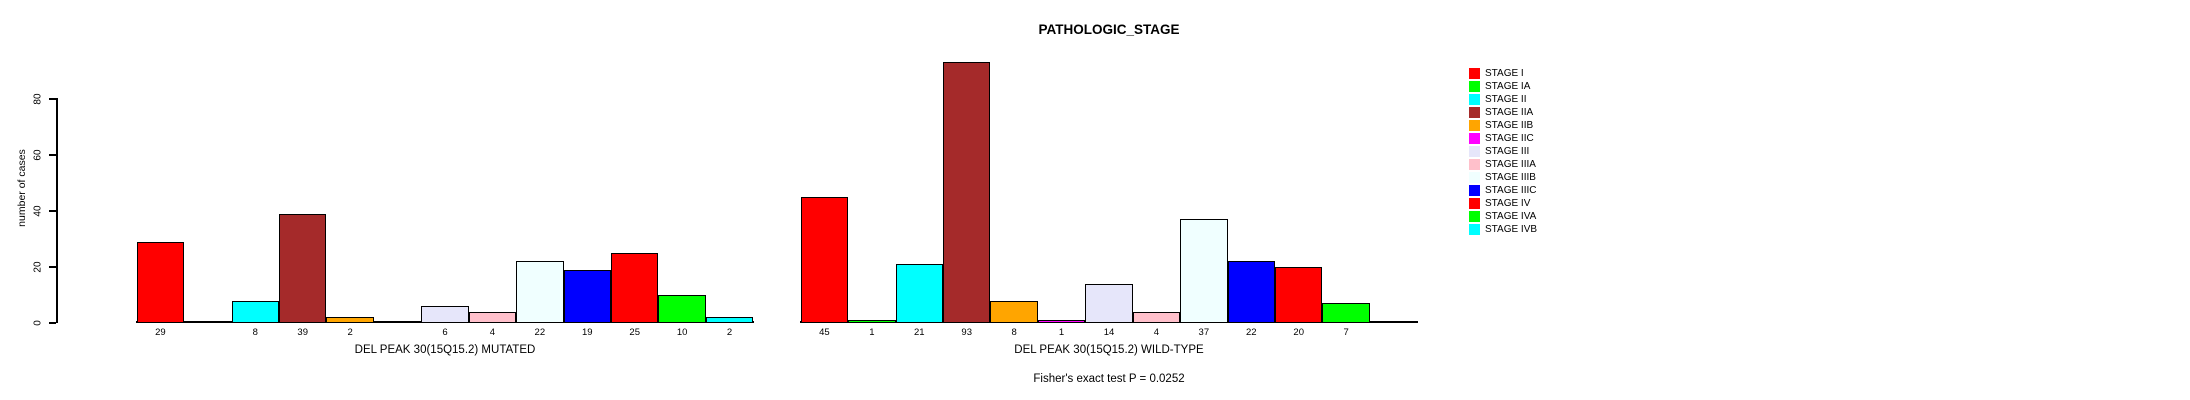 The image size is (2190, 400). I want to click on bar-value-label: 39, so click(302, 332).